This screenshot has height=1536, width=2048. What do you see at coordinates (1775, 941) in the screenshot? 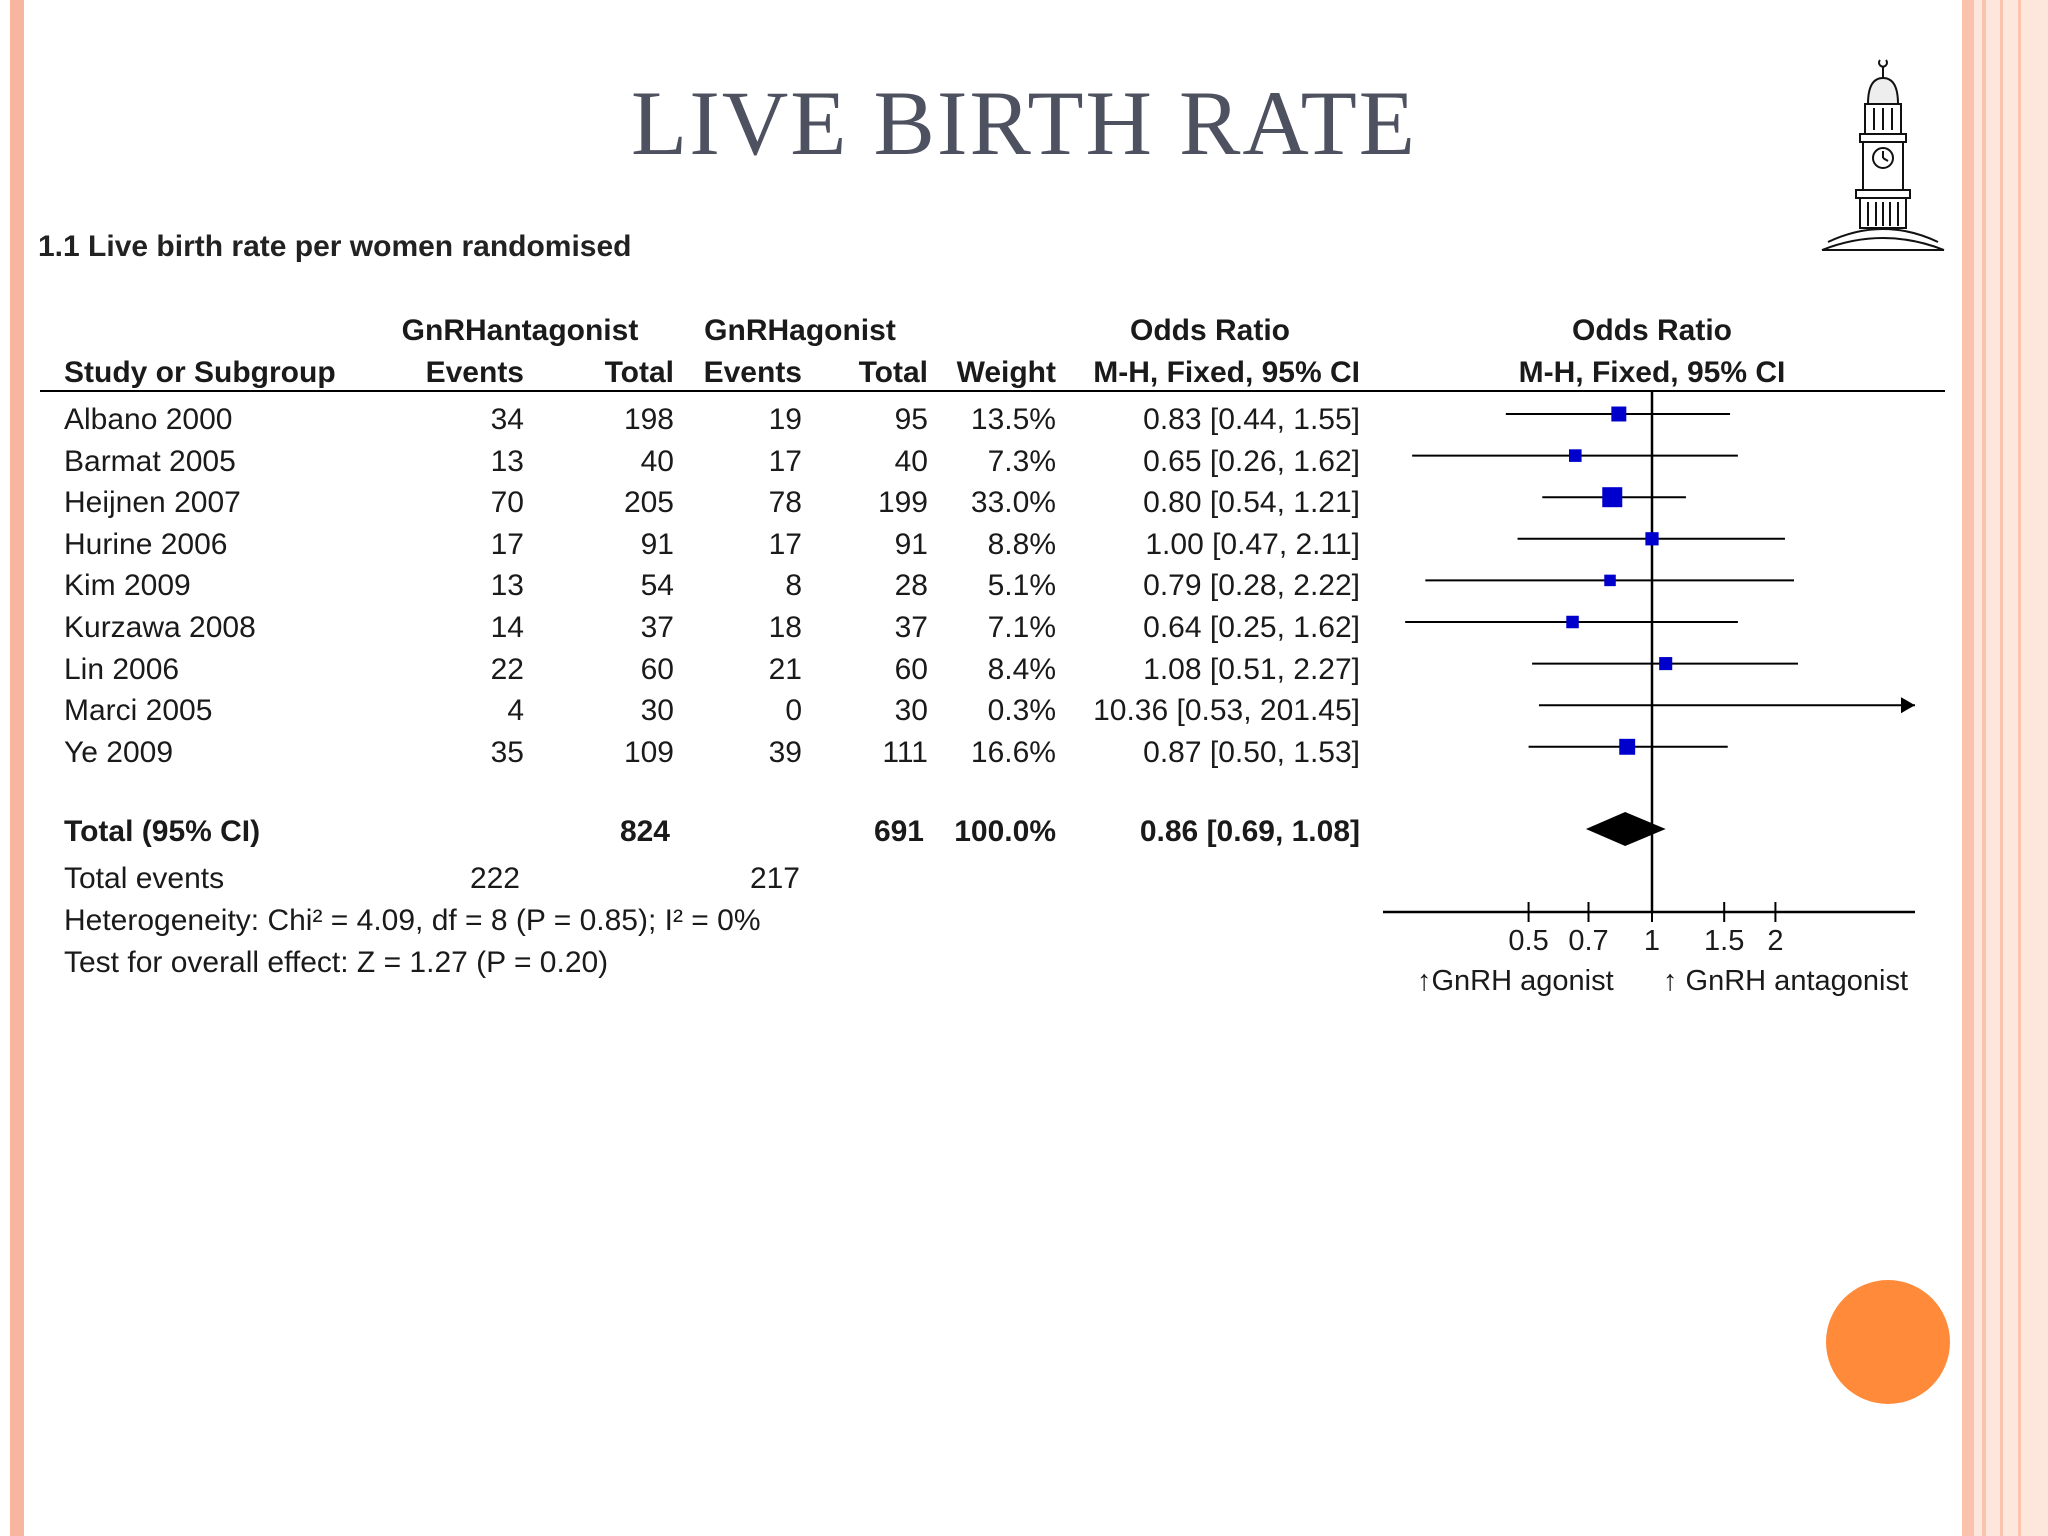
I see `x-axis-tick-label: 2` at bounding box center [1775, 941].